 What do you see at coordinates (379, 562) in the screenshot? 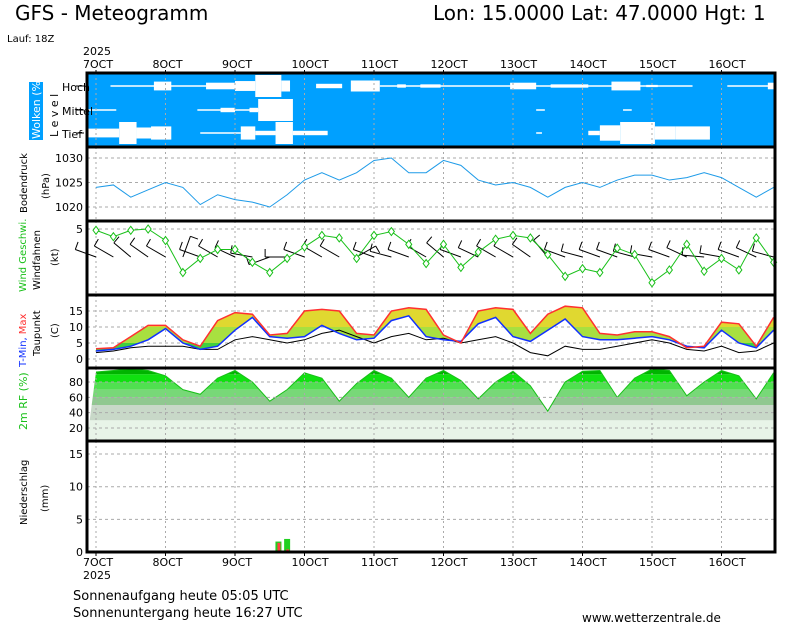
I see `date-label-bottom: 11OCT` at bounding box center [379, 562].